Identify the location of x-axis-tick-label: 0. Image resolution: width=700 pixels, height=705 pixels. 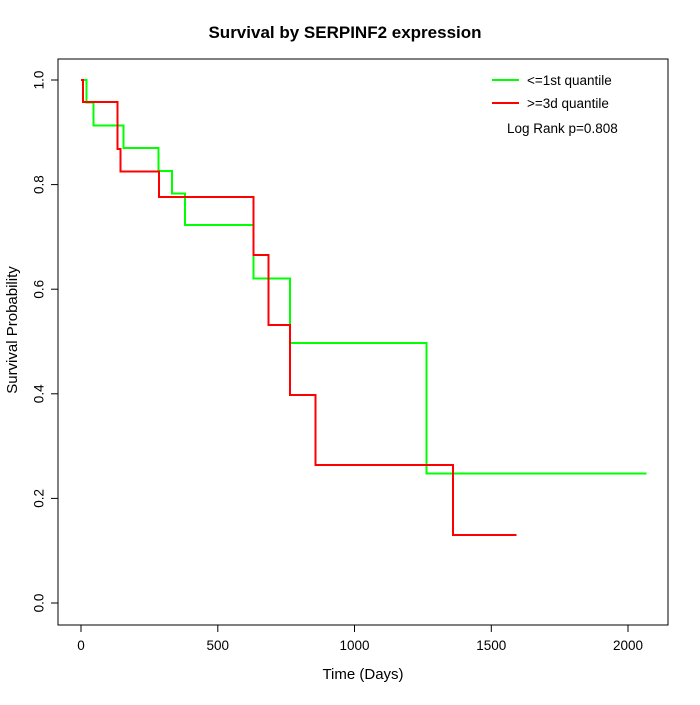
(81, 645).